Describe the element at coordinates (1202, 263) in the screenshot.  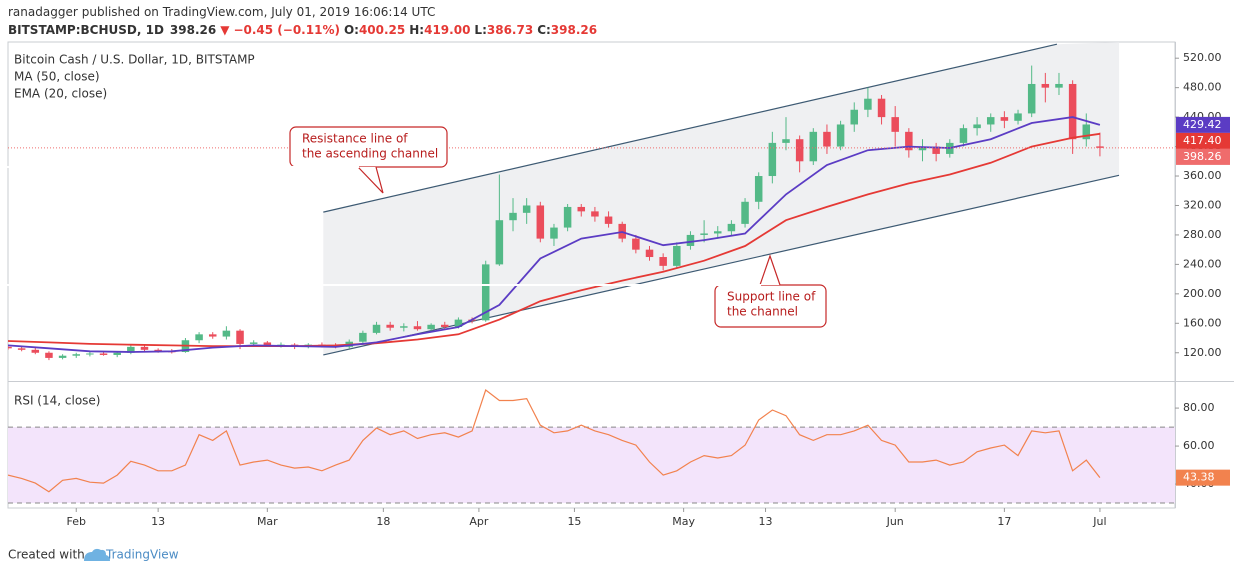
I see `y-tick-label: 240.00` at that location.